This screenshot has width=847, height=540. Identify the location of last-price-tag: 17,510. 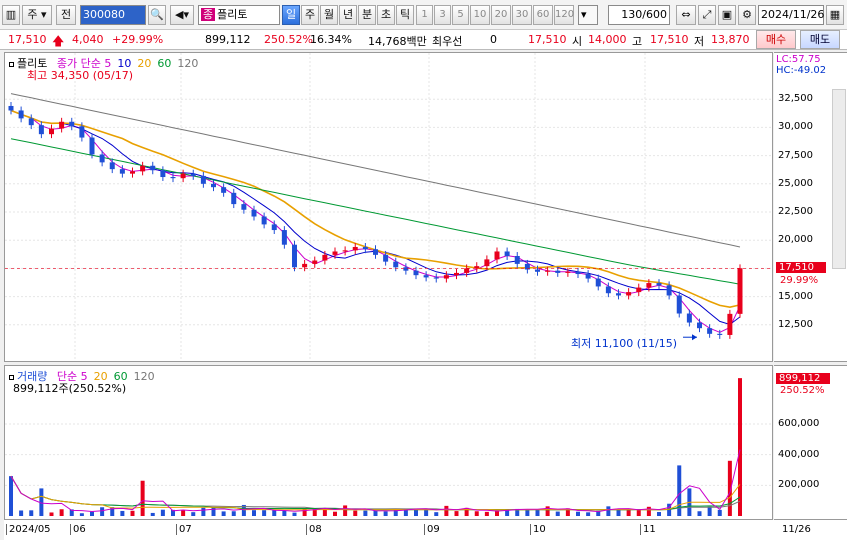
(801, 267).